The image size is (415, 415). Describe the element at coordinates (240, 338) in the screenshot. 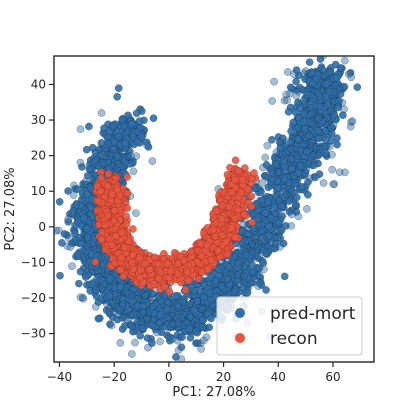

I see `legend-marker-recon` at that location.